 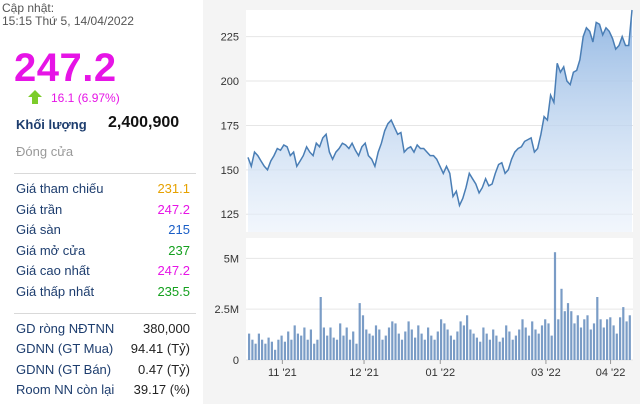 I want to click on stat-label: GDNN (GT Mua), so click(x=65, y=349).